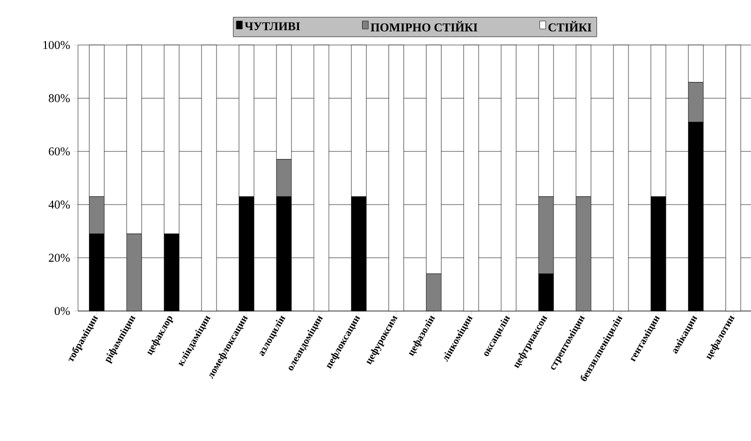 This screenshot has width=751, height=441. What do you see at coordinates (59, 258) in the screenshot?
I see `y-tick-label: 20%` at bounding box center [59, 258].